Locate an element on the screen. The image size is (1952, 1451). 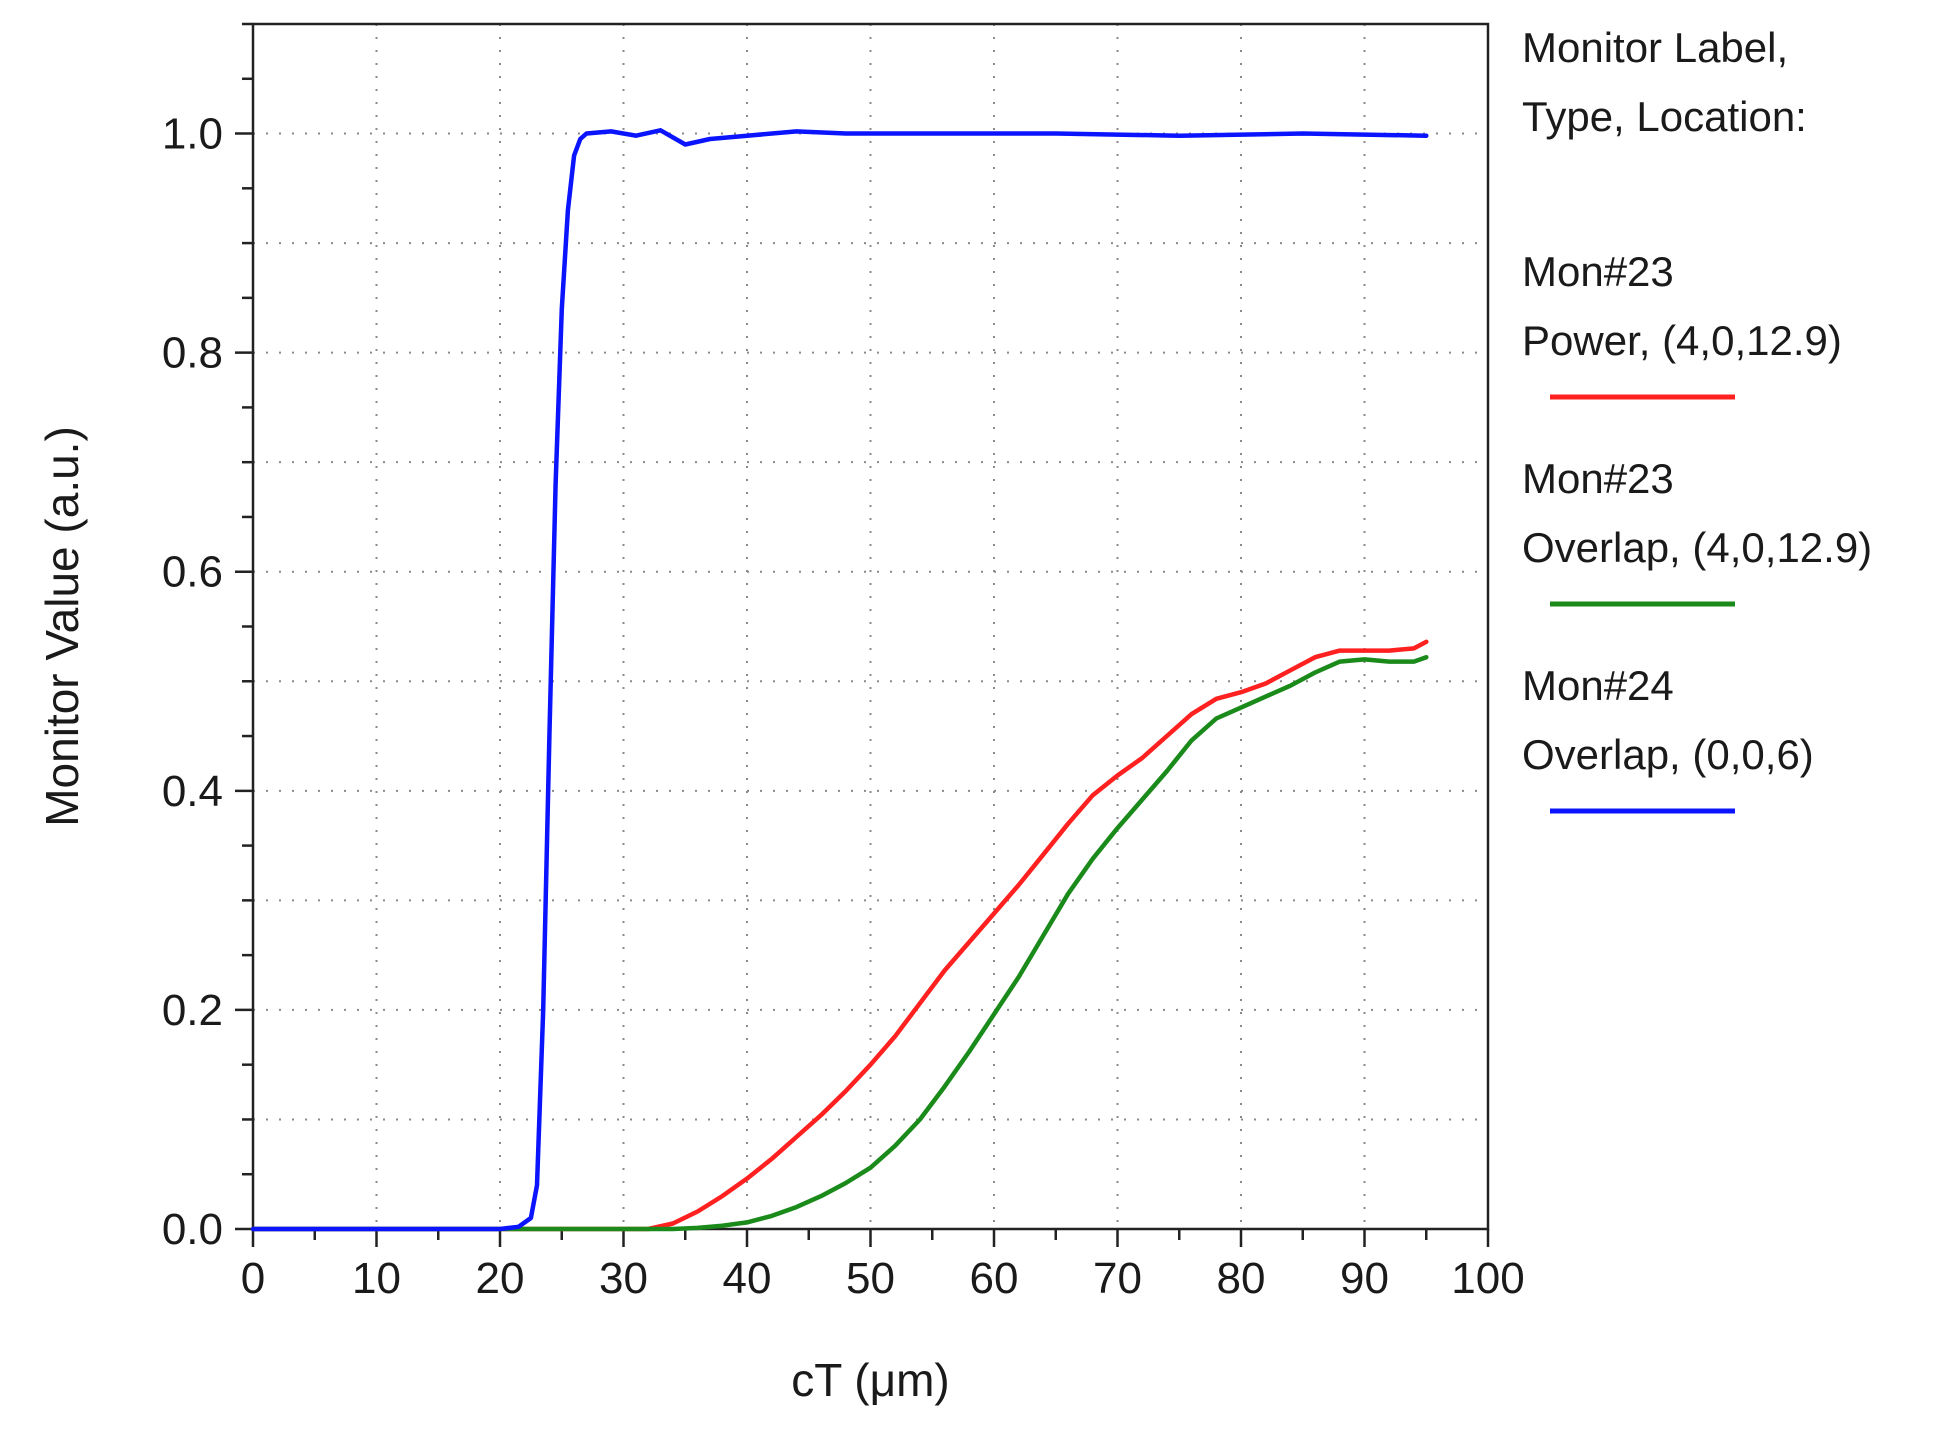
y-tick-label: 0.2 is located at coordinates (192, 1010).